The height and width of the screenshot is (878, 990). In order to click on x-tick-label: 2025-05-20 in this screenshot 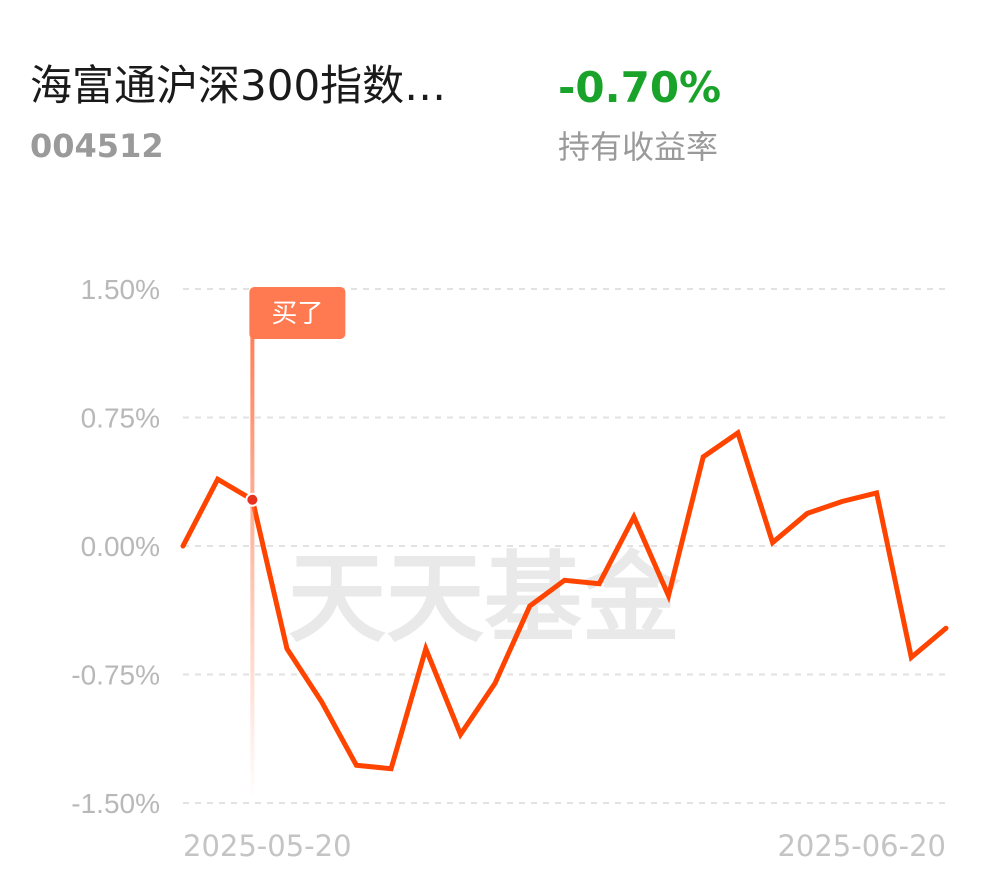, I will do `click(267, 846)`.